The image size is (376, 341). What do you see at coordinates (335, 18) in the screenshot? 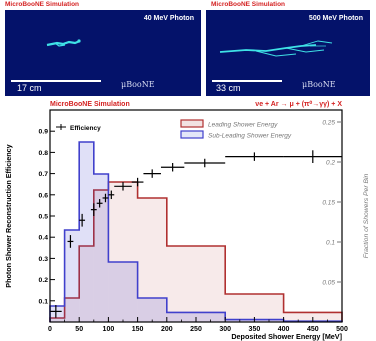
I see `event-display-label: 500 MeV Photon` at bounding box center [335, 18].